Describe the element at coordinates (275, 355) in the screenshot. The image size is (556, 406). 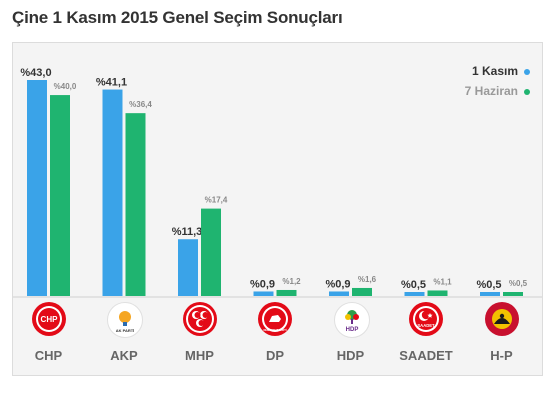
I see `party-name-dp: DP` at that location.